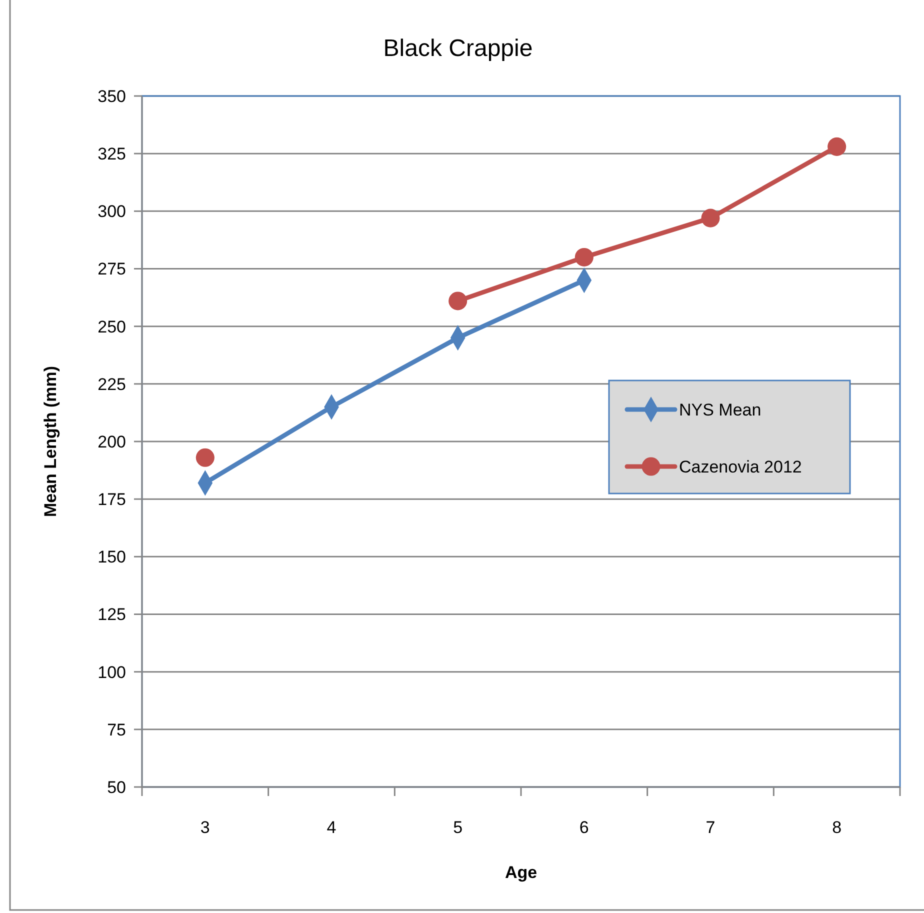 The height and width of the screenshot is (913, 924). I want to click on y-tick-label: 125, so click(112, 614).